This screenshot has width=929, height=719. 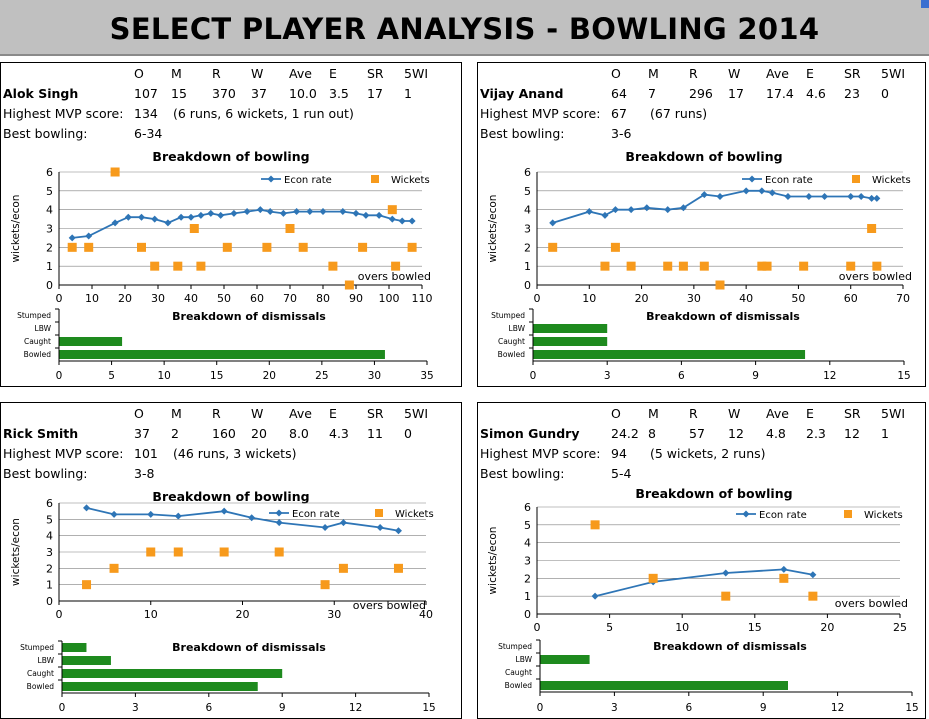 What do you see at coordinates (63, 113) in the screenshot?
I see `mvp-label: Highest MVP score:` at bounding box center [63, 113].